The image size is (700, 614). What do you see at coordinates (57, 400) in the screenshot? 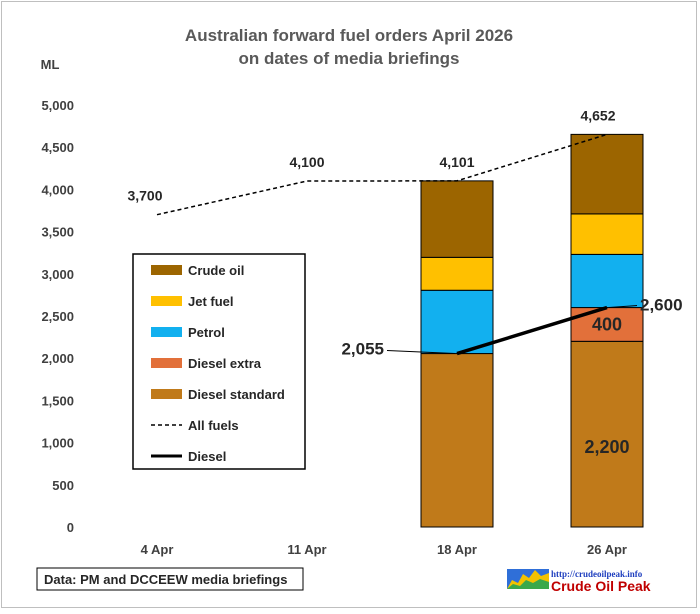
I see `y-tick-label: 1,500` at bounding box center [57, 400].